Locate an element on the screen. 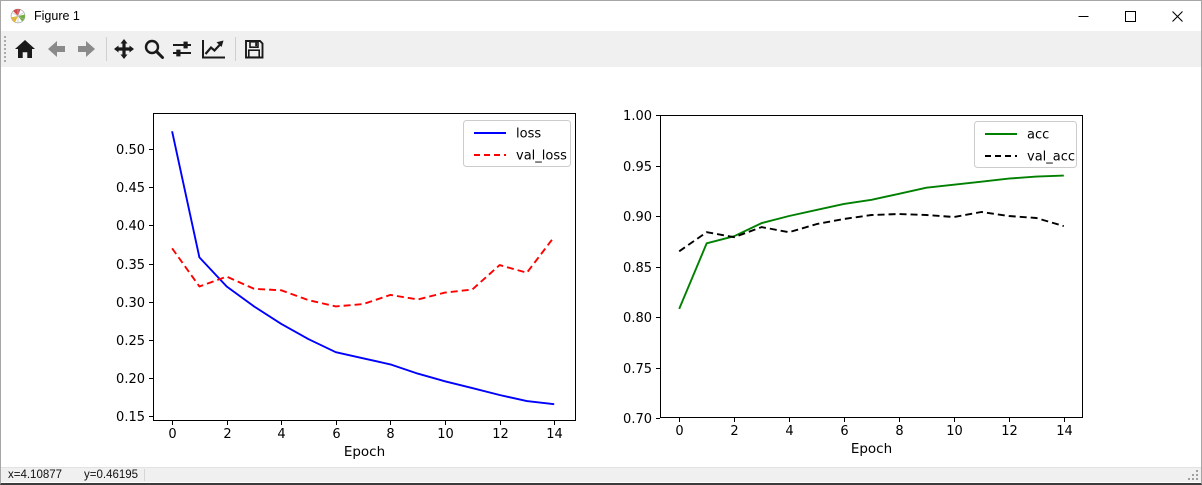 This screenshot has width=1202, height=485. save-floppy-icon is located at coordinates (254, 49).